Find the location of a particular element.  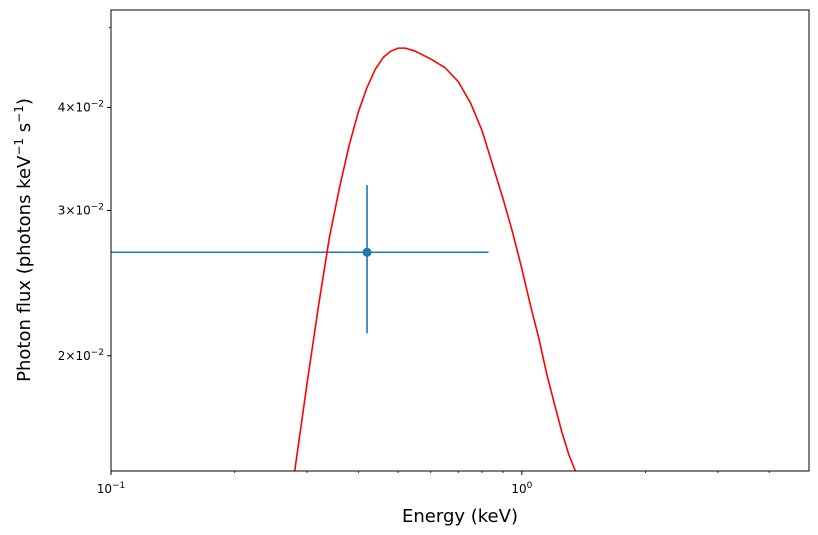

y-axis-title: Photon flux (photons keV−1 s−1) is located at coordinates (23, 240).